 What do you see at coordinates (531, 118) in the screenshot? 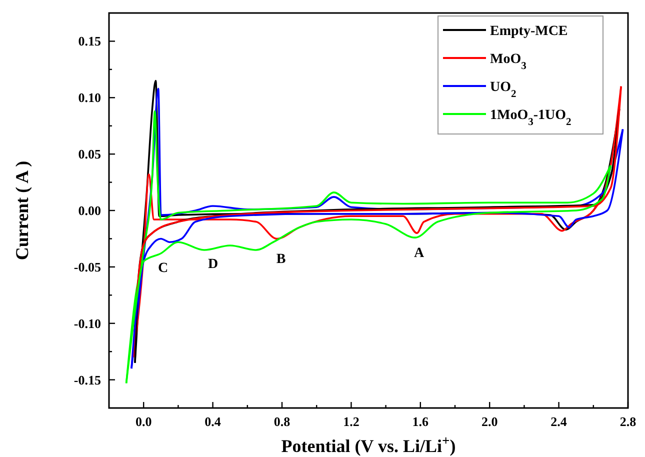
I see `legend-label: 1MoO$_{3}$-1UO$_{2}$` at bounding box center [531, 118].